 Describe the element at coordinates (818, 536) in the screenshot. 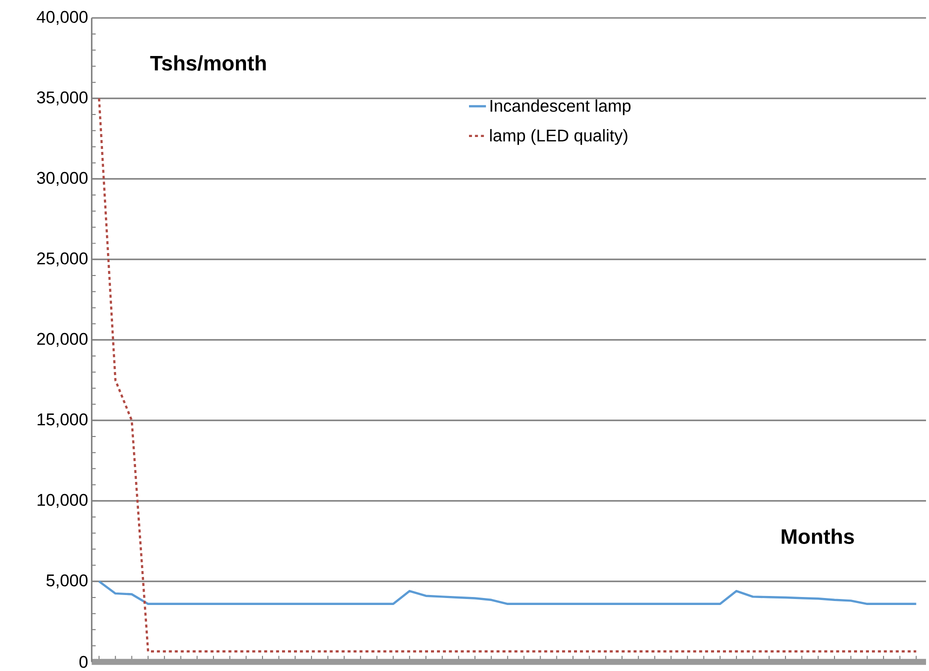

I see `x-axis-title: Months` at that location.